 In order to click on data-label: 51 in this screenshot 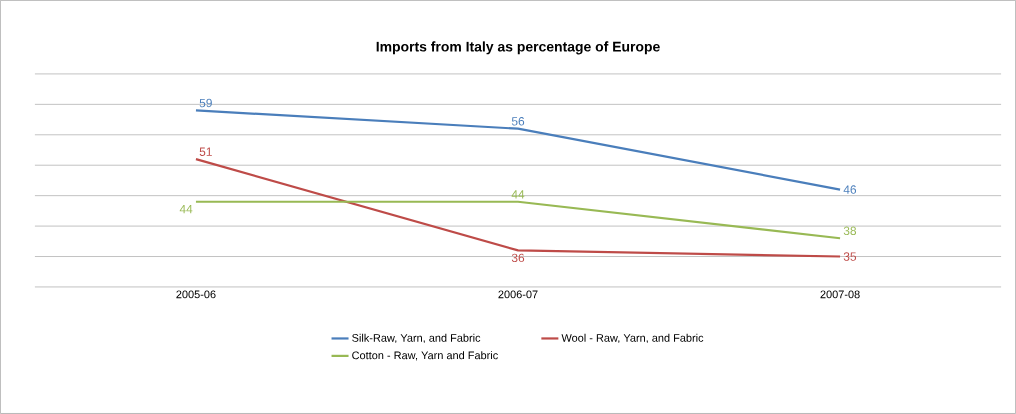, I will do `click(205, 151)`.